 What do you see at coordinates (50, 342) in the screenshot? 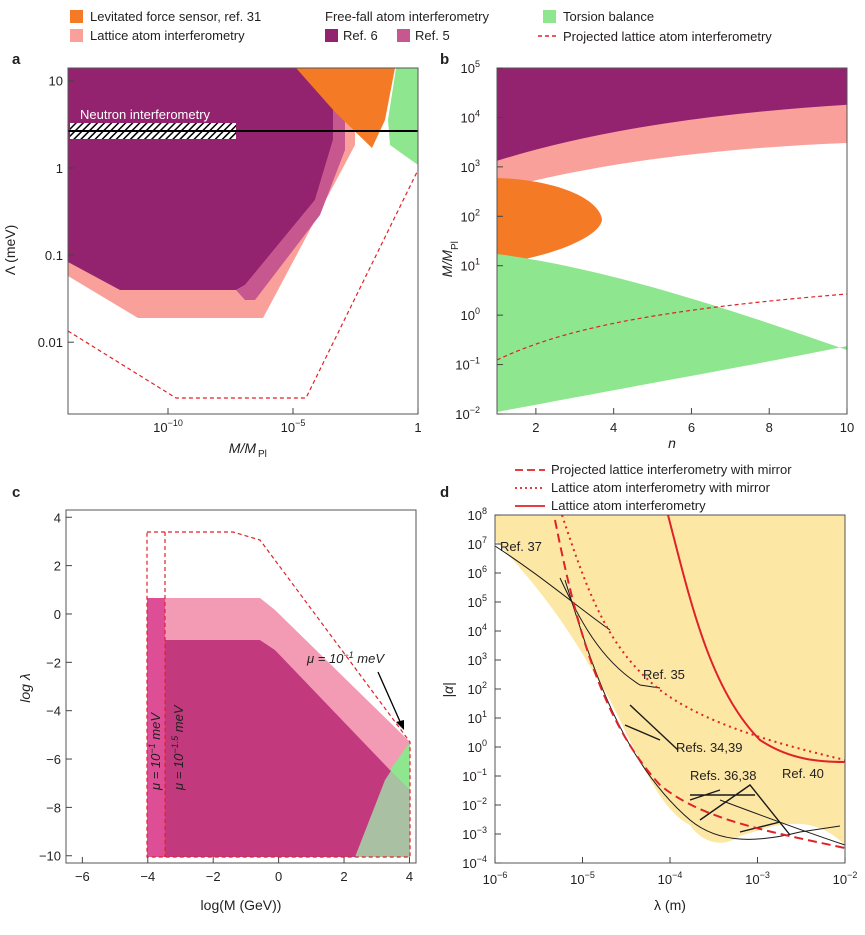
I see `panel-a-ytick-label: 0.01` at bounding box center [50, 342].